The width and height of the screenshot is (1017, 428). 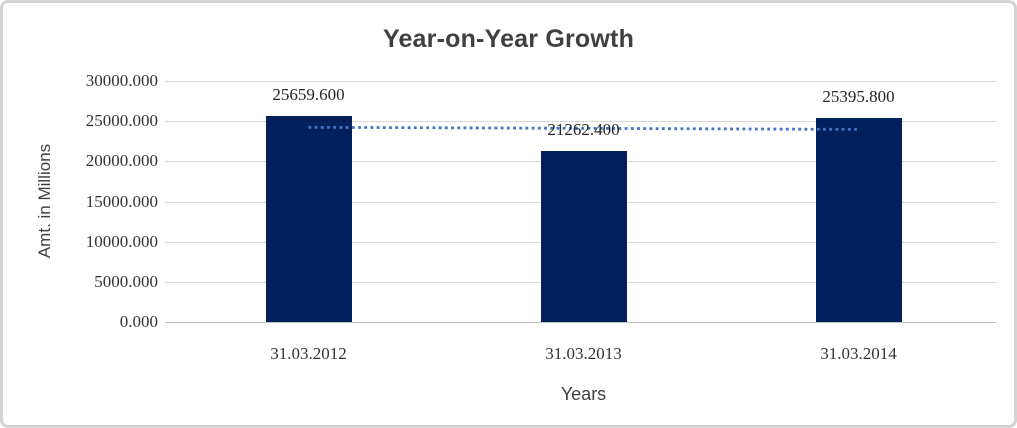 I want to click on y-tick-label: 10000.000, so click(x=121, y=241).